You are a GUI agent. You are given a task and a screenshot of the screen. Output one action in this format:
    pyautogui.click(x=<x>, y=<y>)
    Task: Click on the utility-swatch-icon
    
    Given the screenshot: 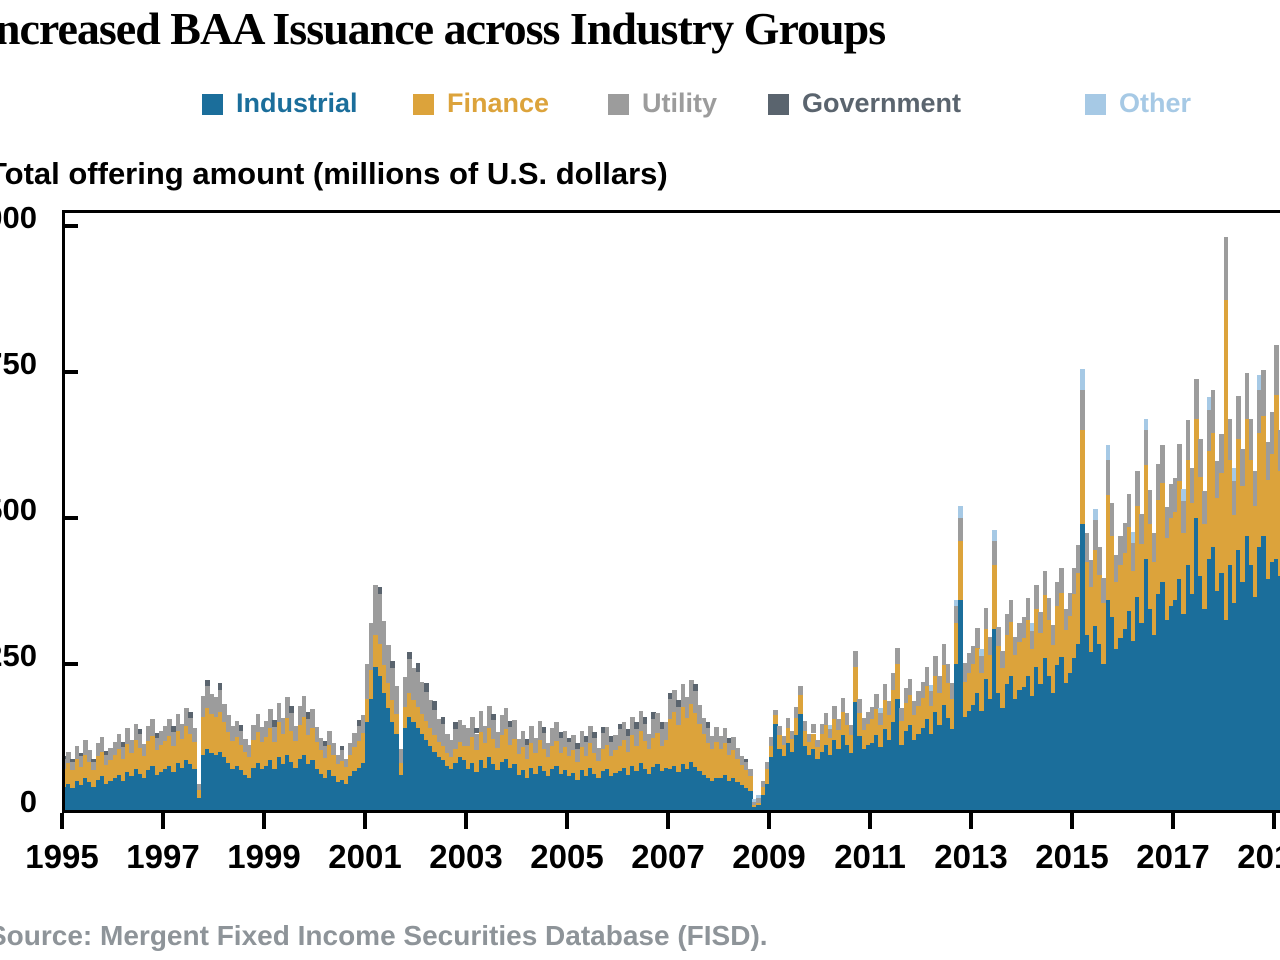 What is the action you would take?
    pyautogui.click(x=618, y=104)
    